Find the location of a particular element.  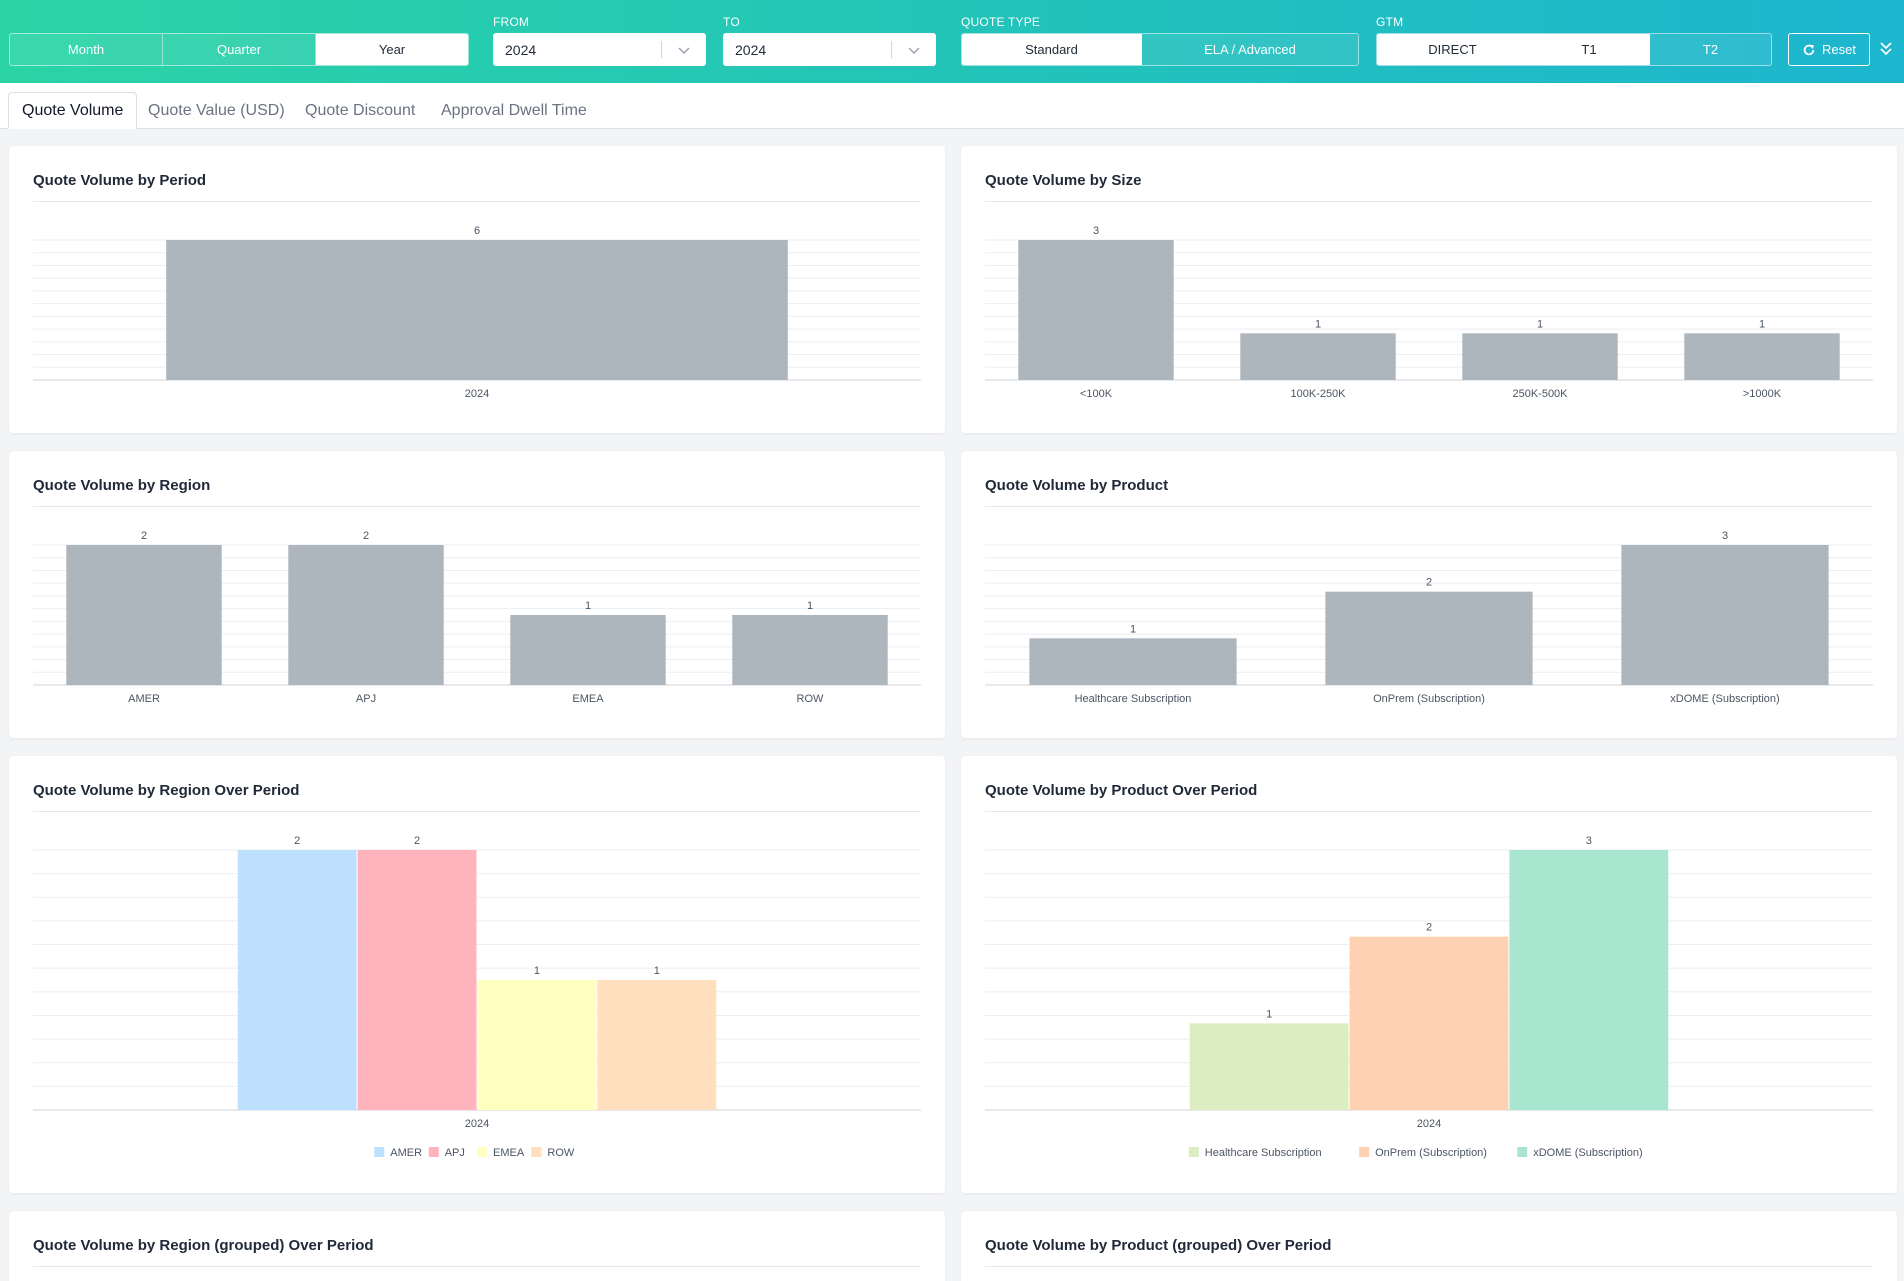

tick-label: EMEA is located at coordinates (588, 699).